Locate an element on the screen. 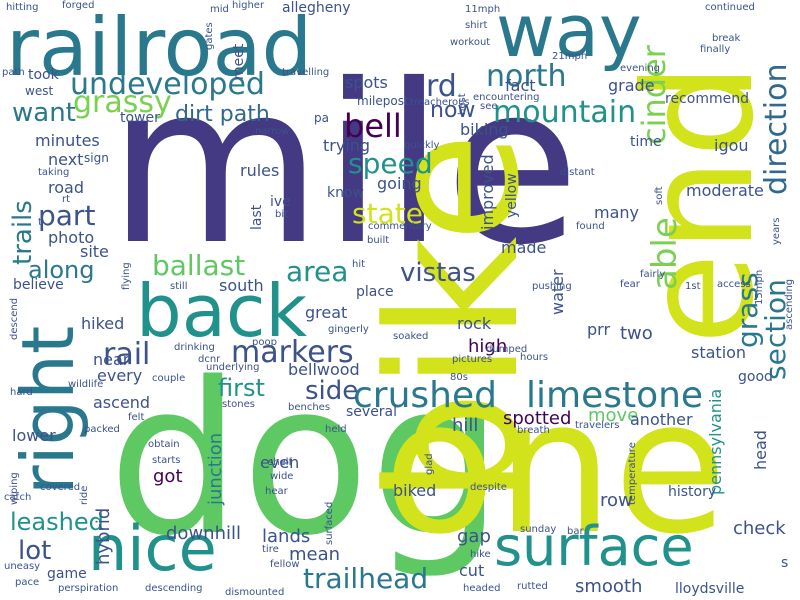 The width and height of the screenshot is (800, 600). word-head: head is located at coordinates (760, 450).